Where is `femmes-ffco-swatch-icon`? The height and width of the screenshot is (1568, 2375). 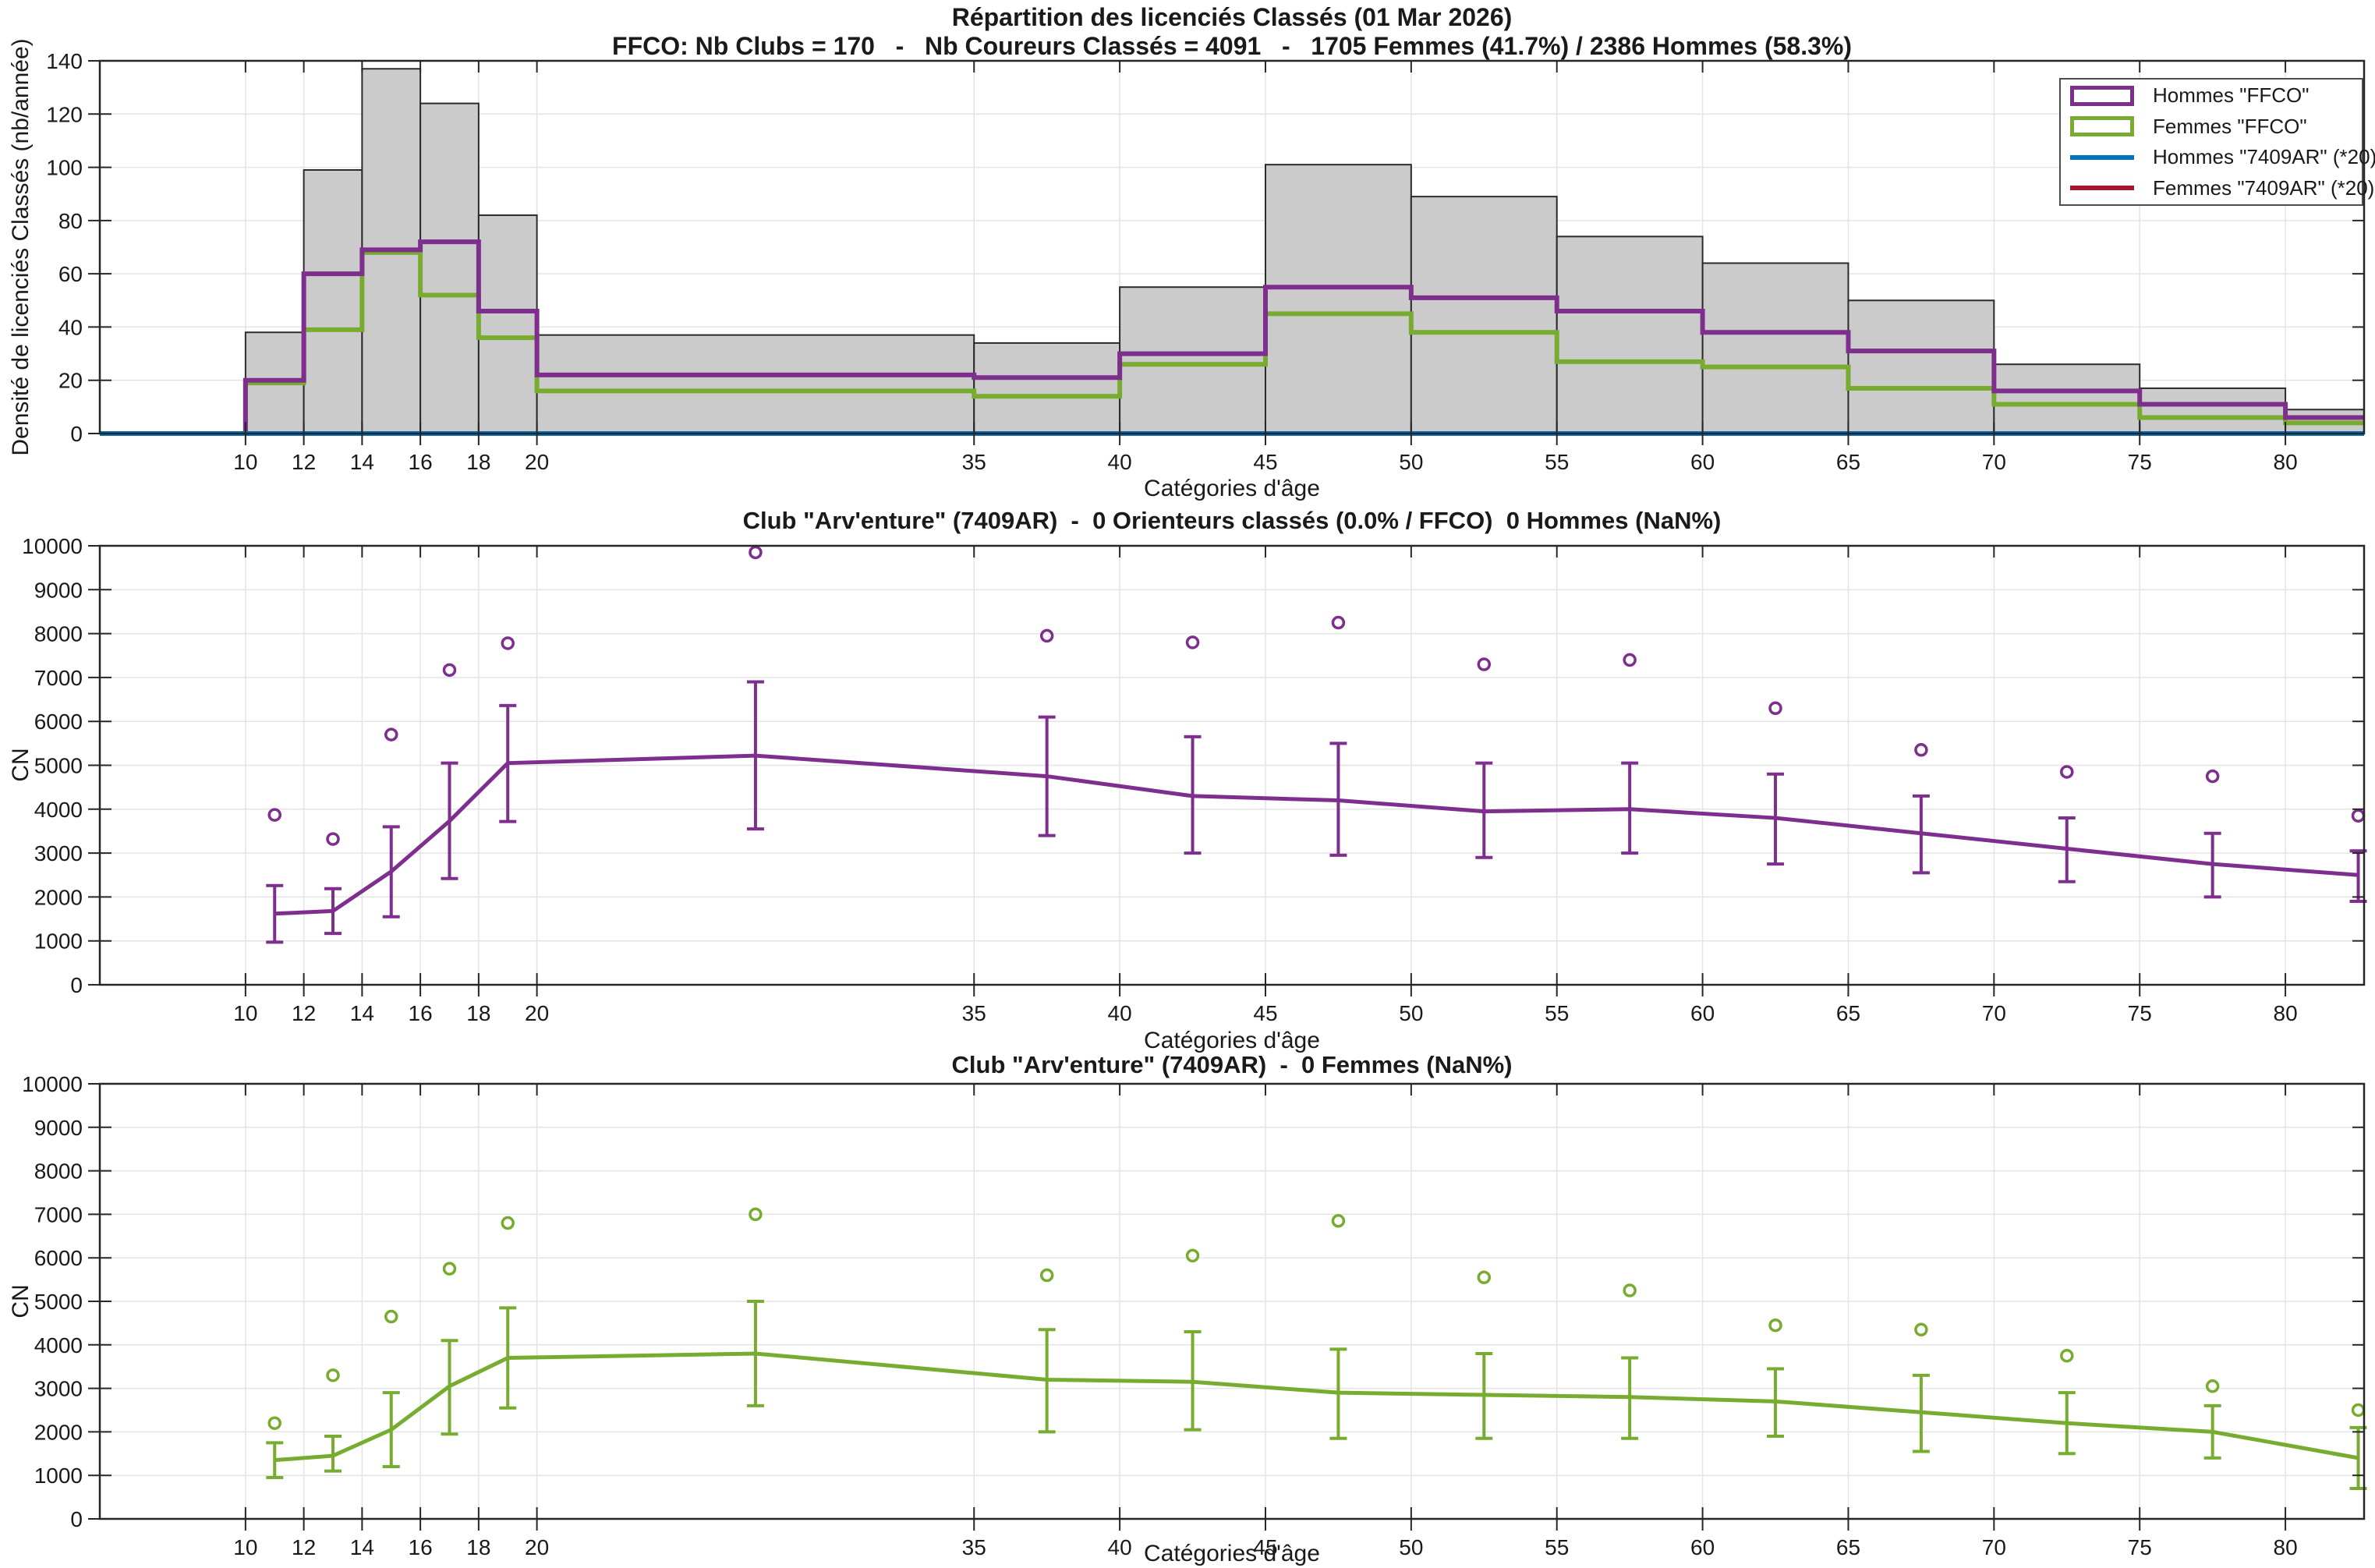
femmes-ffco-swatch-icon is located at coordinates (2107, 126).